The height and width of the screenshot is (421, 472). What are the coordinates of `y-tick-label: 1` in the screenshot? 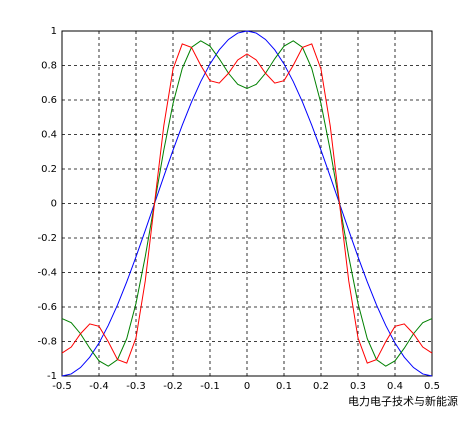 It's located at (54, 31).